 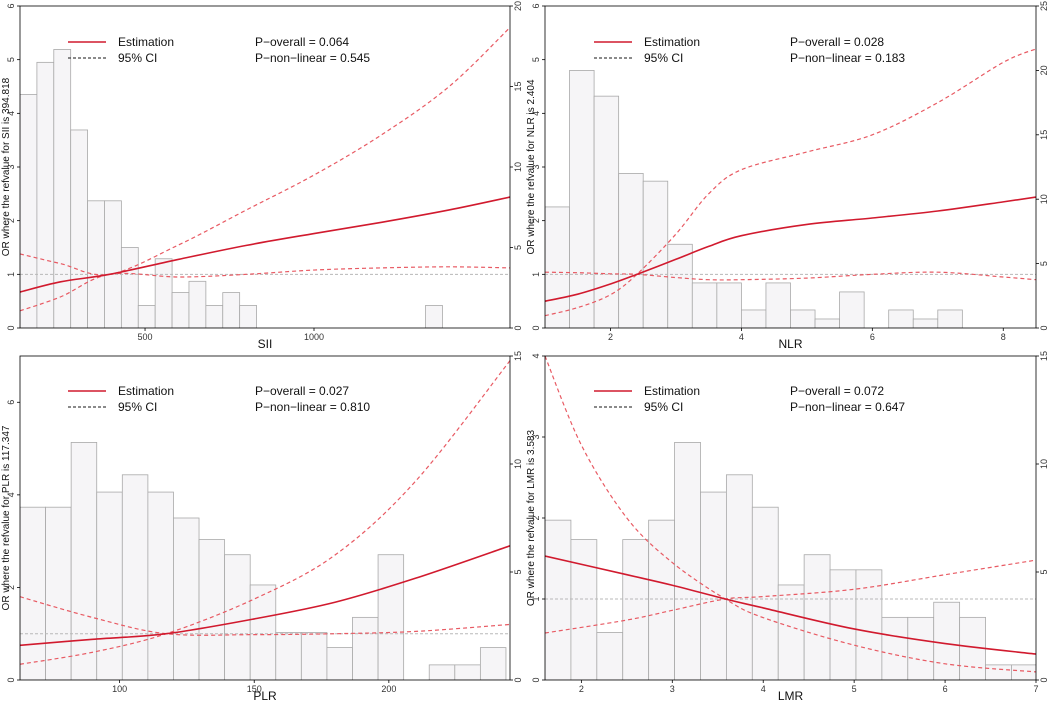 I want to click on y-axis-label: OR where the refvalue for NLR is 2.404, so click(x=531, y=167).